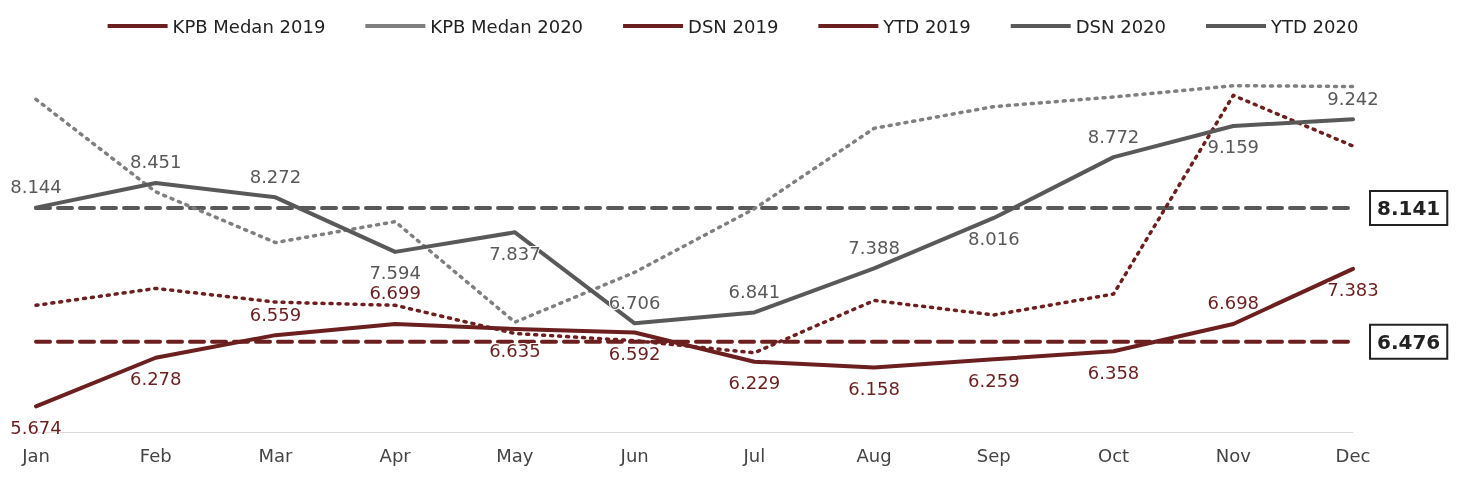 This screenshot has height=482, width=1467. I want to click on data-label: 8.016, so click(994, 239).